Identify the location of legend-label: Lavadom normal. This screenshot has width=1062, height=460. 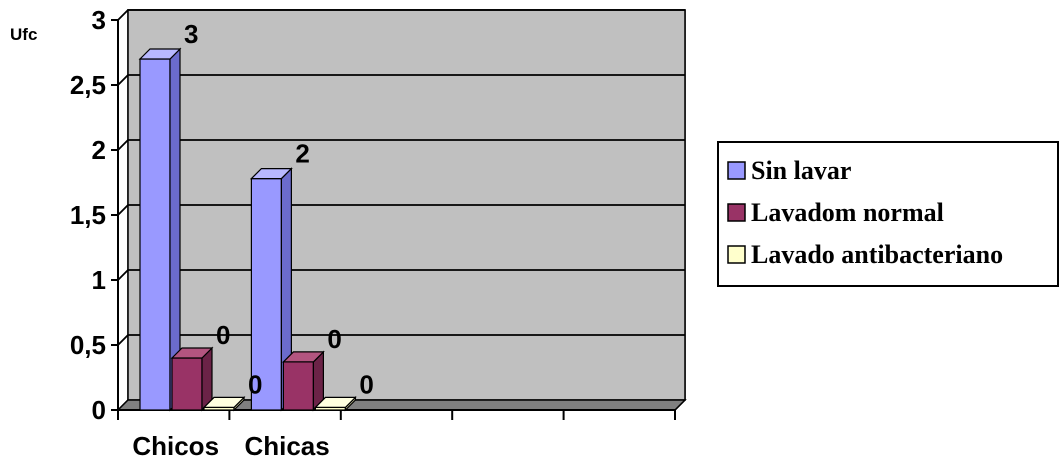
(847, 212).